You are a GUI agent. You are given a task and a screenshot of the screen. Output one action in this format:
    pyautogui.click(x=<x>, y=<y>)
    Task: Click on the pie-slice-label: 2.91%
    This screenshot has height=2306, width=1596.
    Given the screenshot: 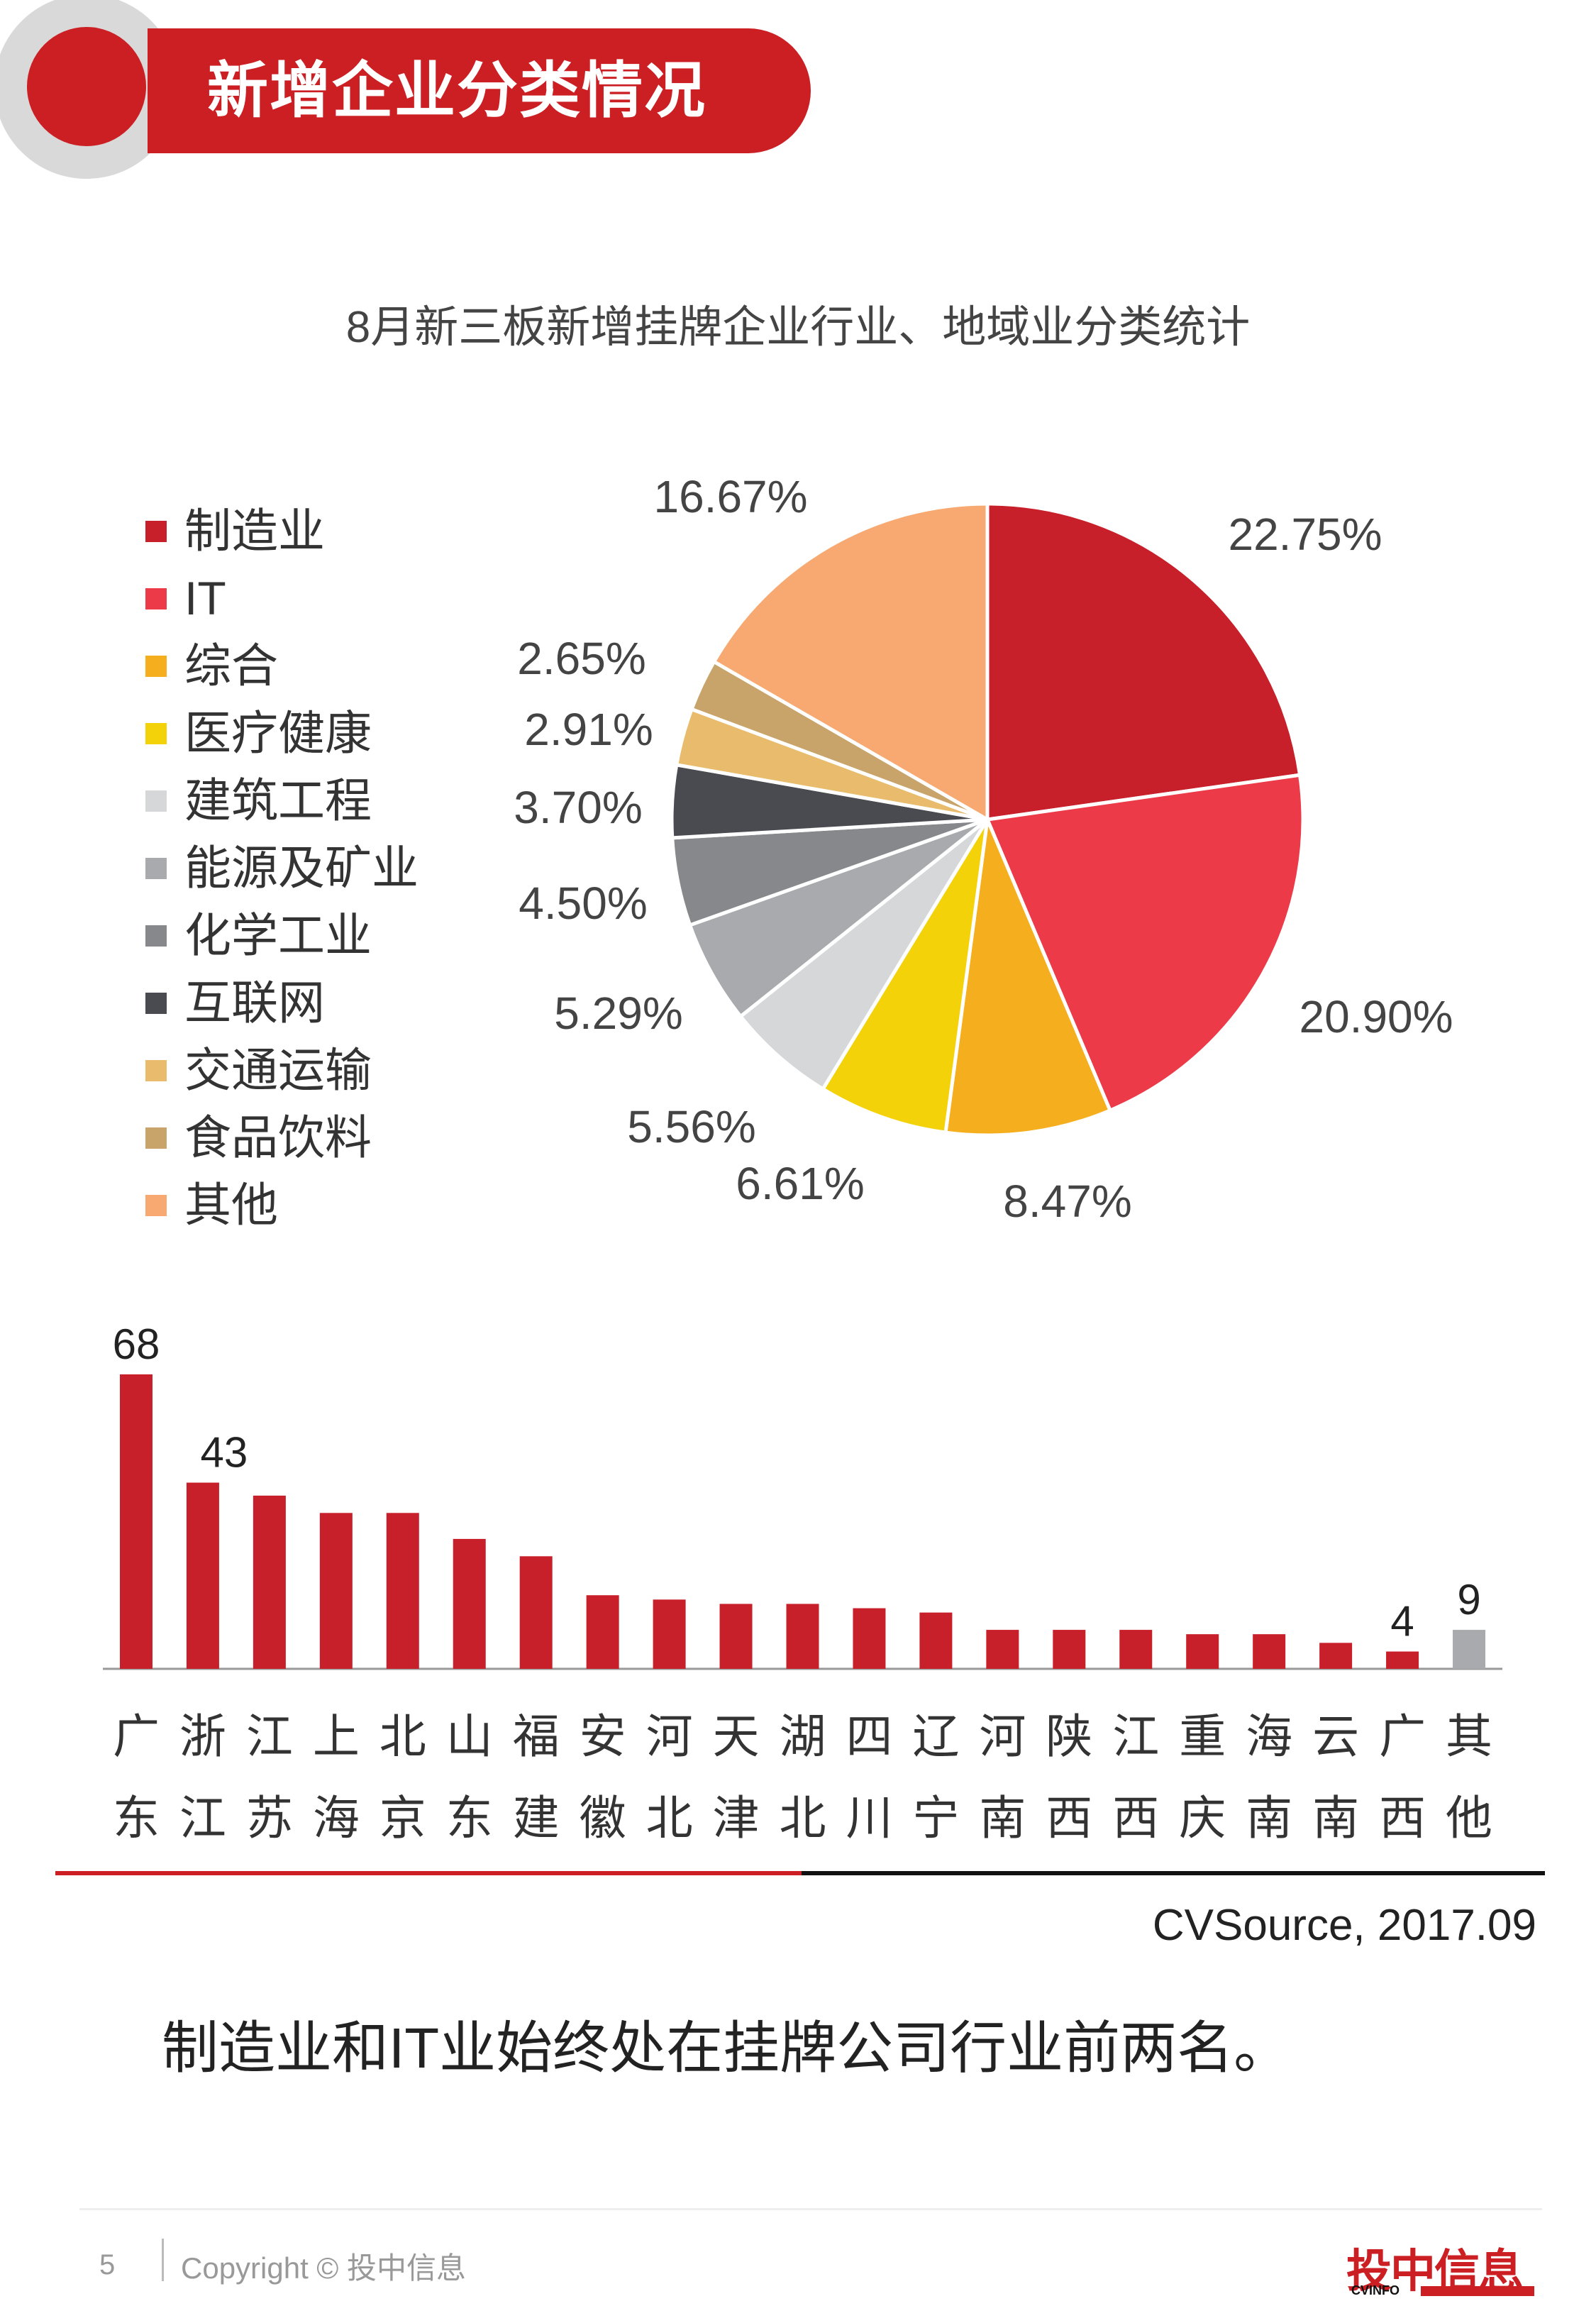 What is the action you would take?
    pyautogui.click(x=589, y=729)
    